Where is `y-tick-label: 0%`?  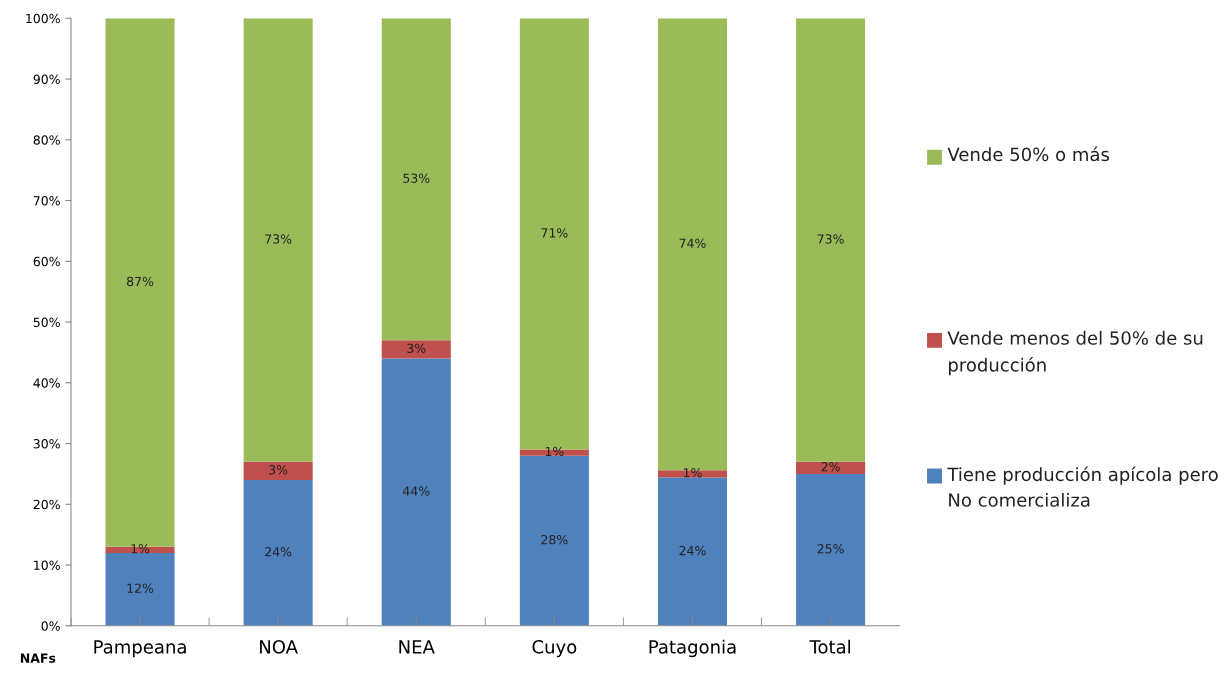
y-tick-label: 0% is located at coordinates (50, 626).